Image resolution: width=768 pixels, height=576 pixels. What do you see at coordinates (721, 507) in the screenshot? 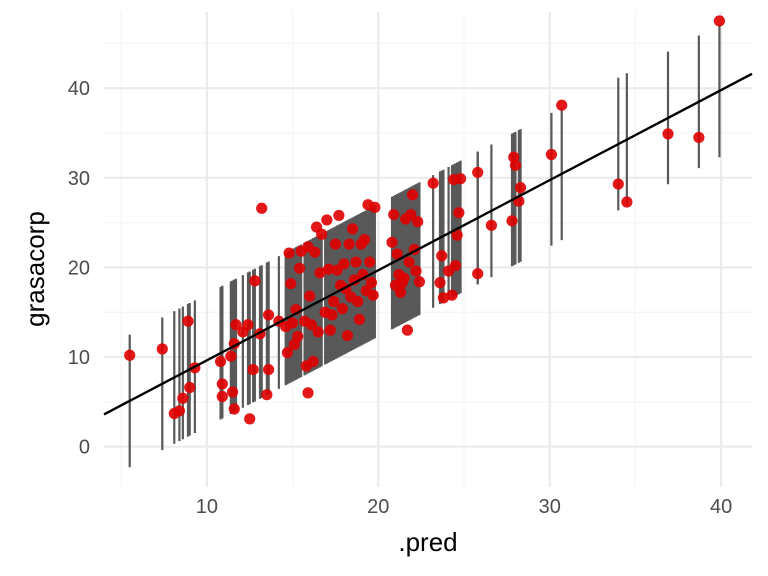
I see `x-tick-label: 40` at bounding box center [721, 507].